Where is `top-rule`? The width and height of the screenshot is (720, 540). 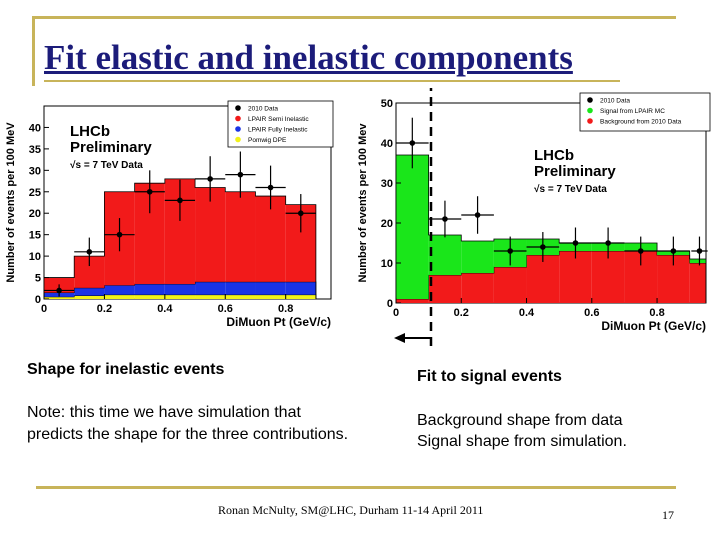 top-rule is located at coordinates (354, 17).